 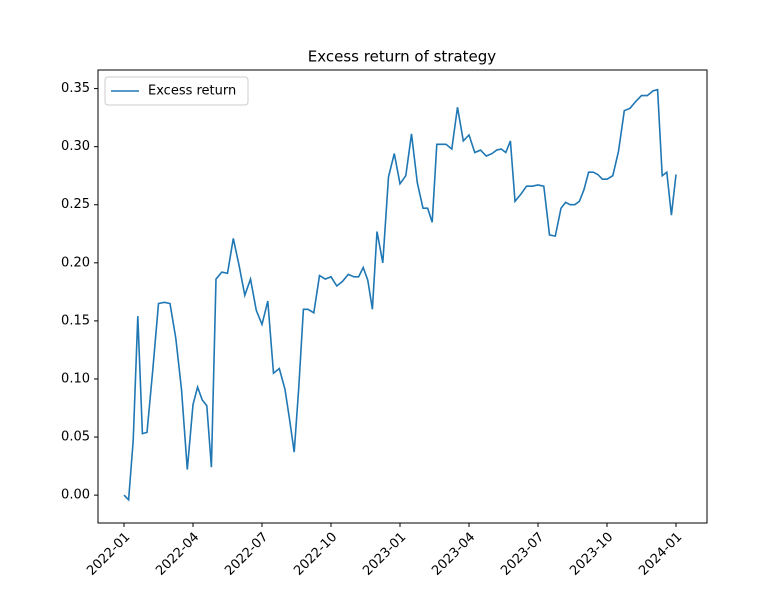 What do you see at coordinates (75, 204) in the screenshot?
I see `y-tick-label: 0.25` at bounding box center [75, 204].